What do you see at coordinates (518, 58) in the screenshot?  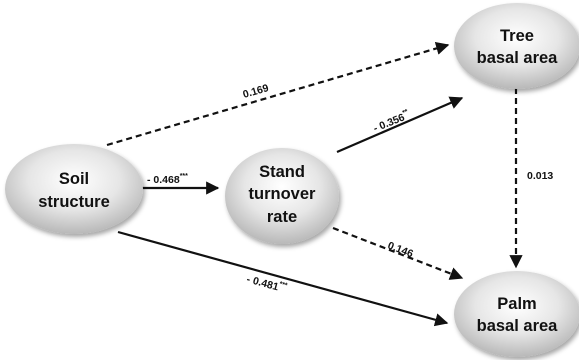 I see `node-tree-line-2: basal area` at bounding box center [518, 58].